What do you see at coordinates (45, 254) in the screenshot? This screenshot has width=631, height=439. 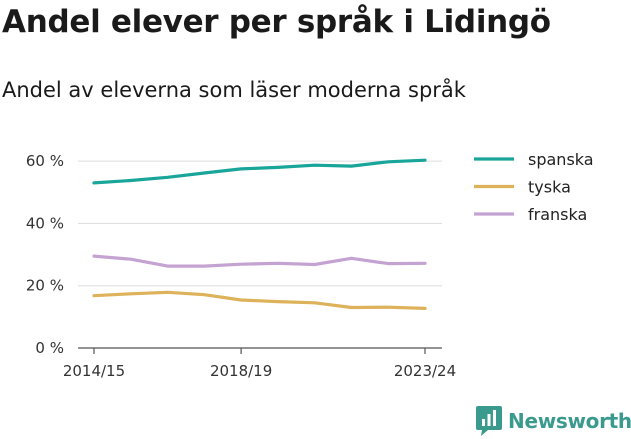 I see `y-axis-ticks: 0 % 20 % 40 % 60 %` at bounding box center [45, 254].